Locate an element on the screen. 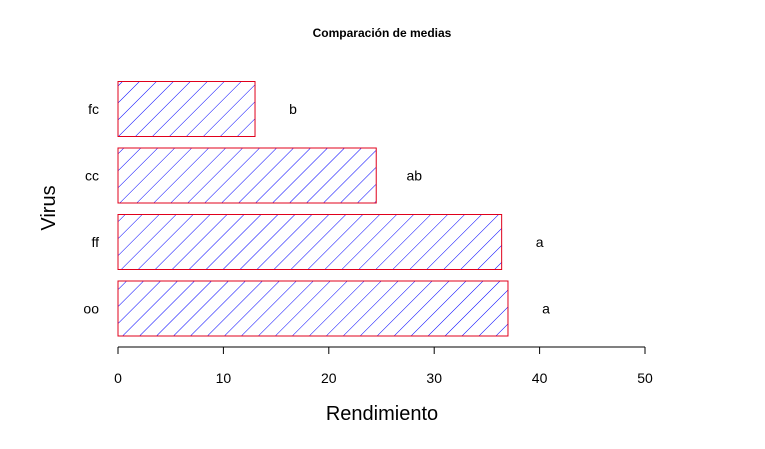 Image resolution: width=765 pixels, height=449 pixels. bar-label-cc: ab is located at coordinates (414, 176).